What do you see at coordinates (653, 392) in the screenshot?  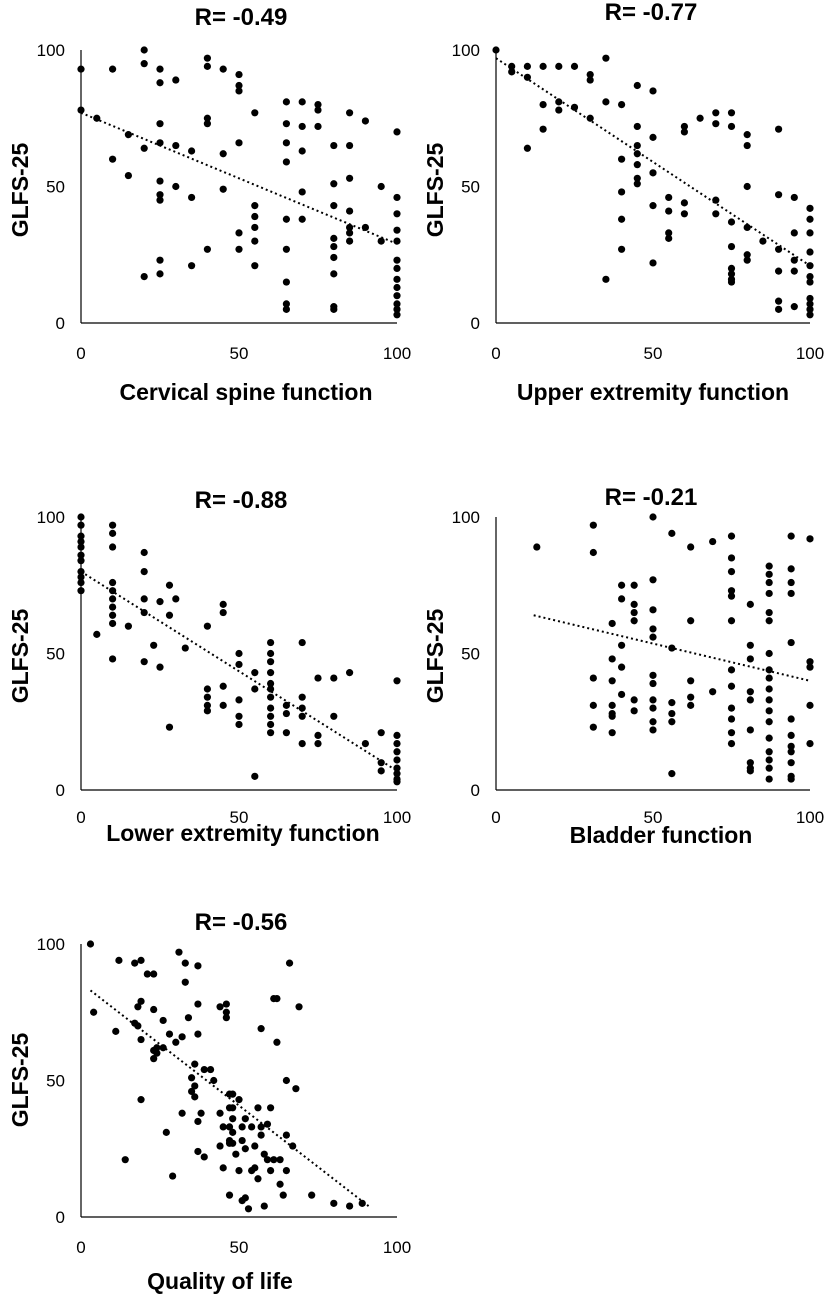 I see `x-axis-label: Upper extremity function` at bounding box center [653, 392].